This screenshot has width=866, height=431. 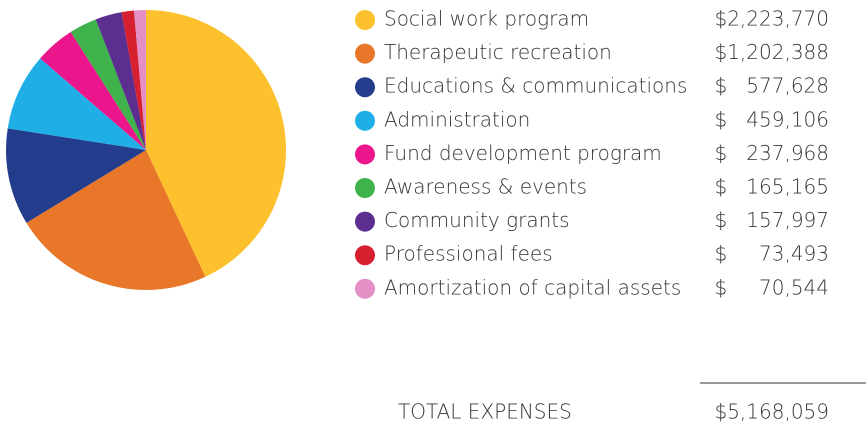 I want to click on legend-label: Administration, so click(x=457, y=119).